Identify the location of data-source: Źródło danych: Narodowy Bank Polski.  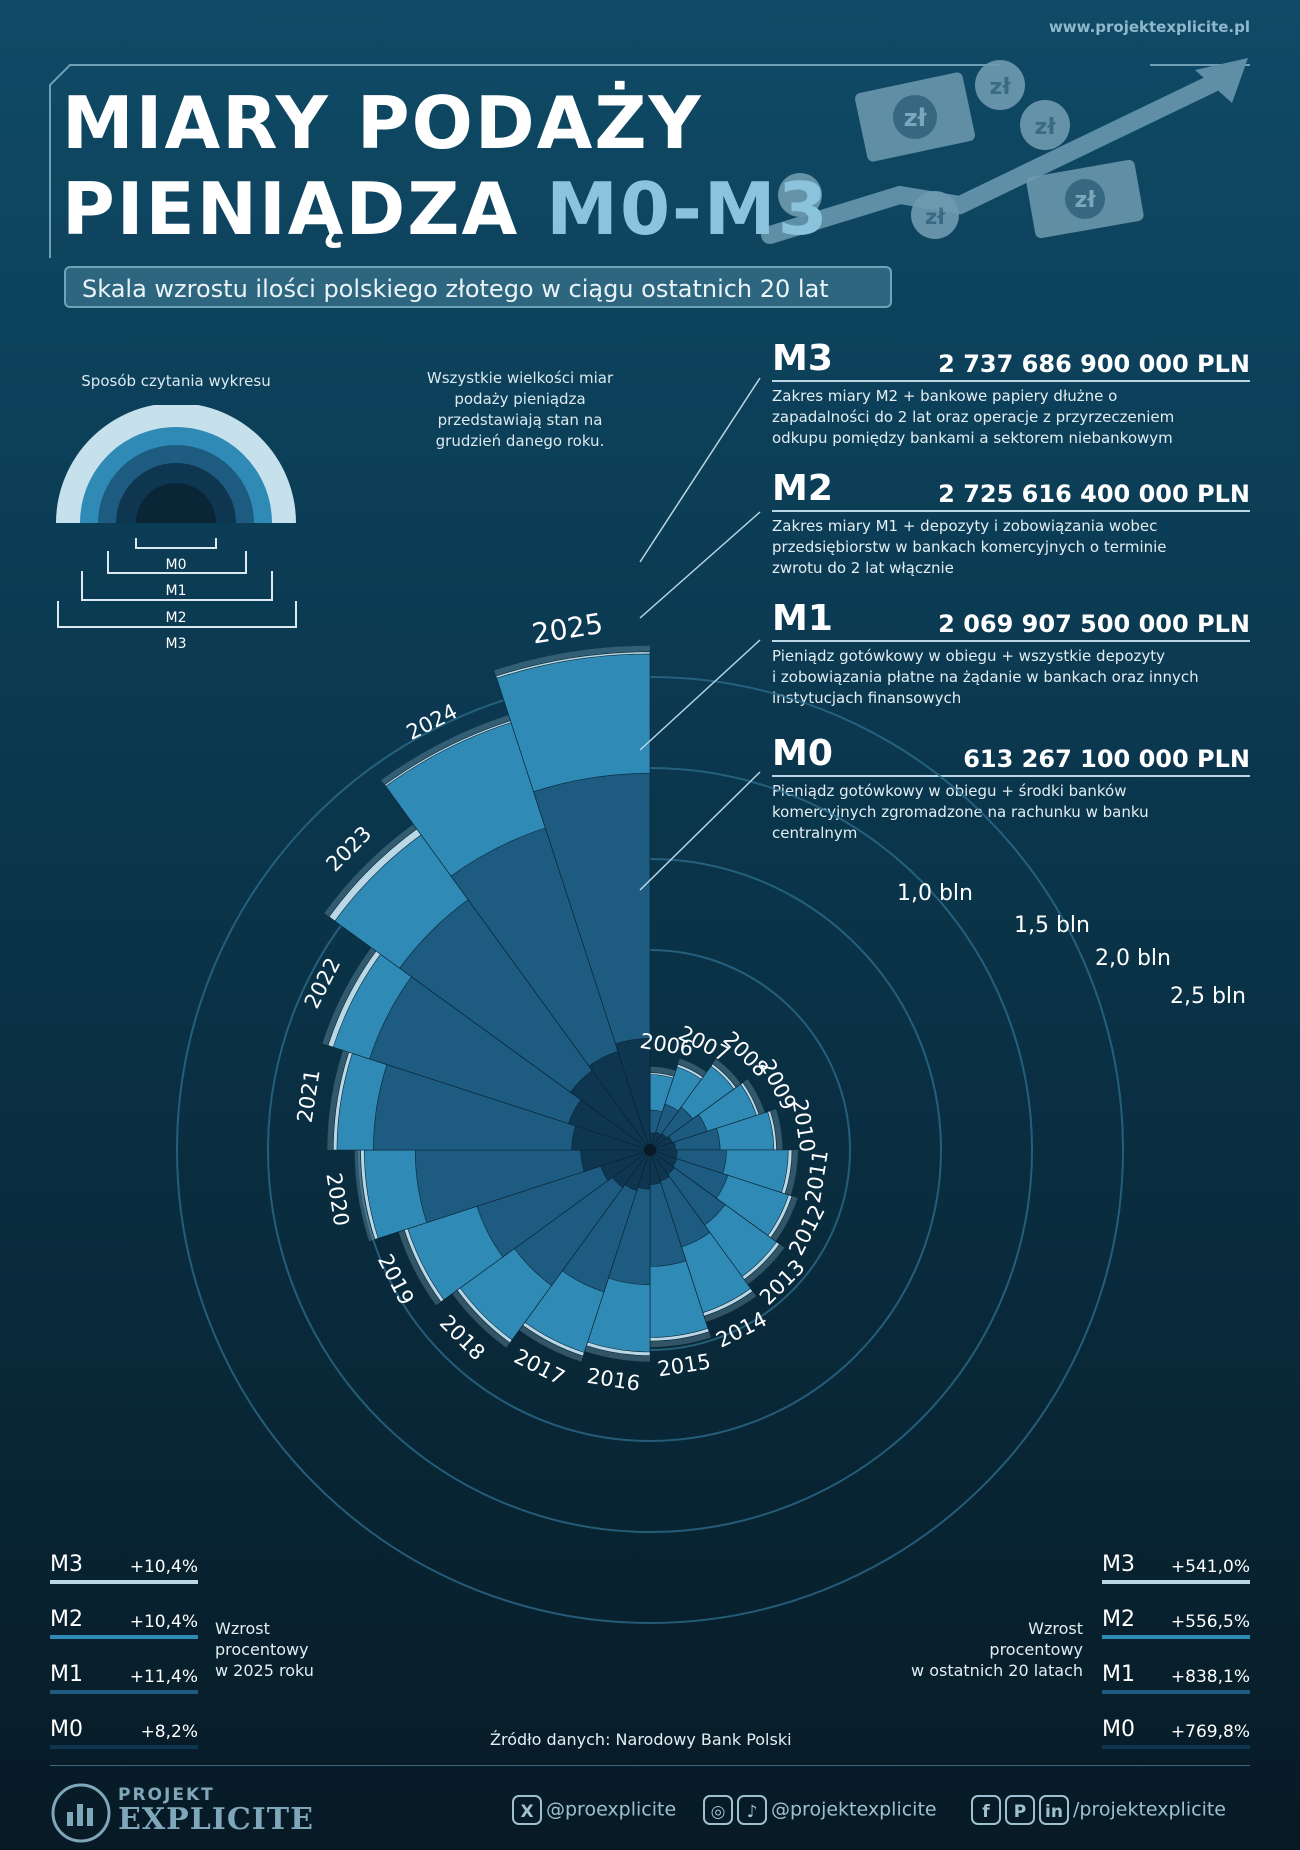
(641, 1739).